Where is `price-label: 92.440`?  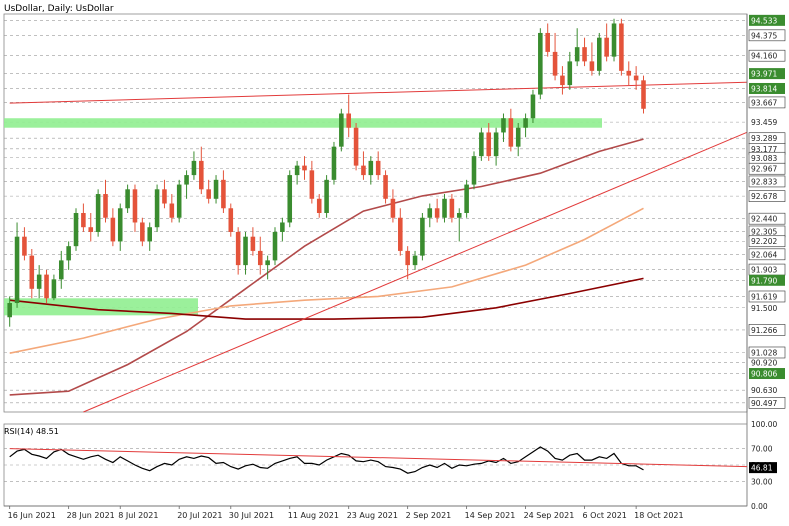 price-label: 92.440 is located at coordinates (764, 219).